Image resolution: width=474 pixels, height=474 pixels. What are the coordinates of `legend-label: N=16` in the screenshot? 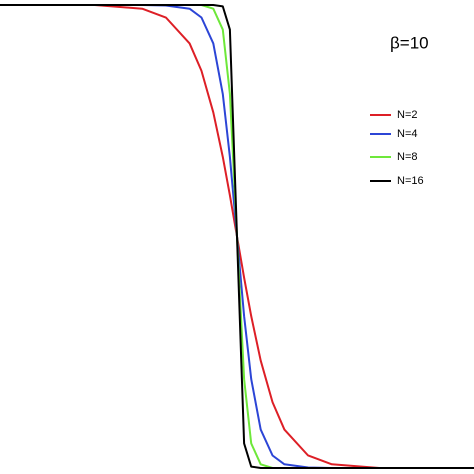 It's located at (410, 181).